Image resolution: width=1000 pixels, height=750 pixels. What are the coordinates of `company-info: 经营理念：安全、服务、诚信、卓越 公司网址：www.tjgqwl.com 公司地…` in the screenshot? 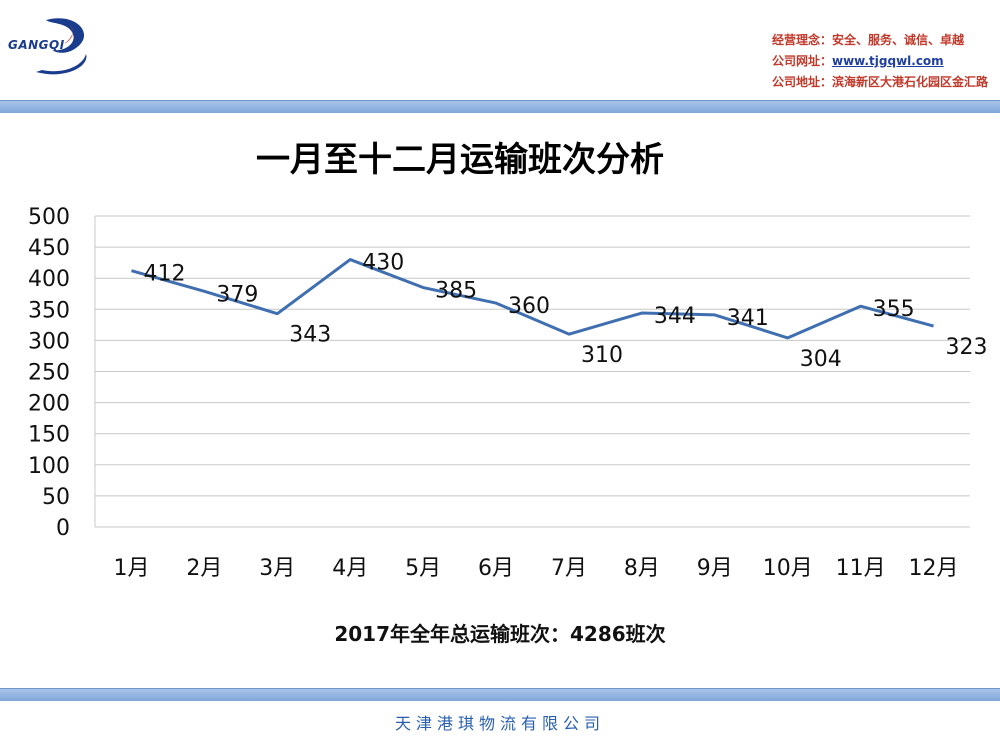 It's located at (880, 61).